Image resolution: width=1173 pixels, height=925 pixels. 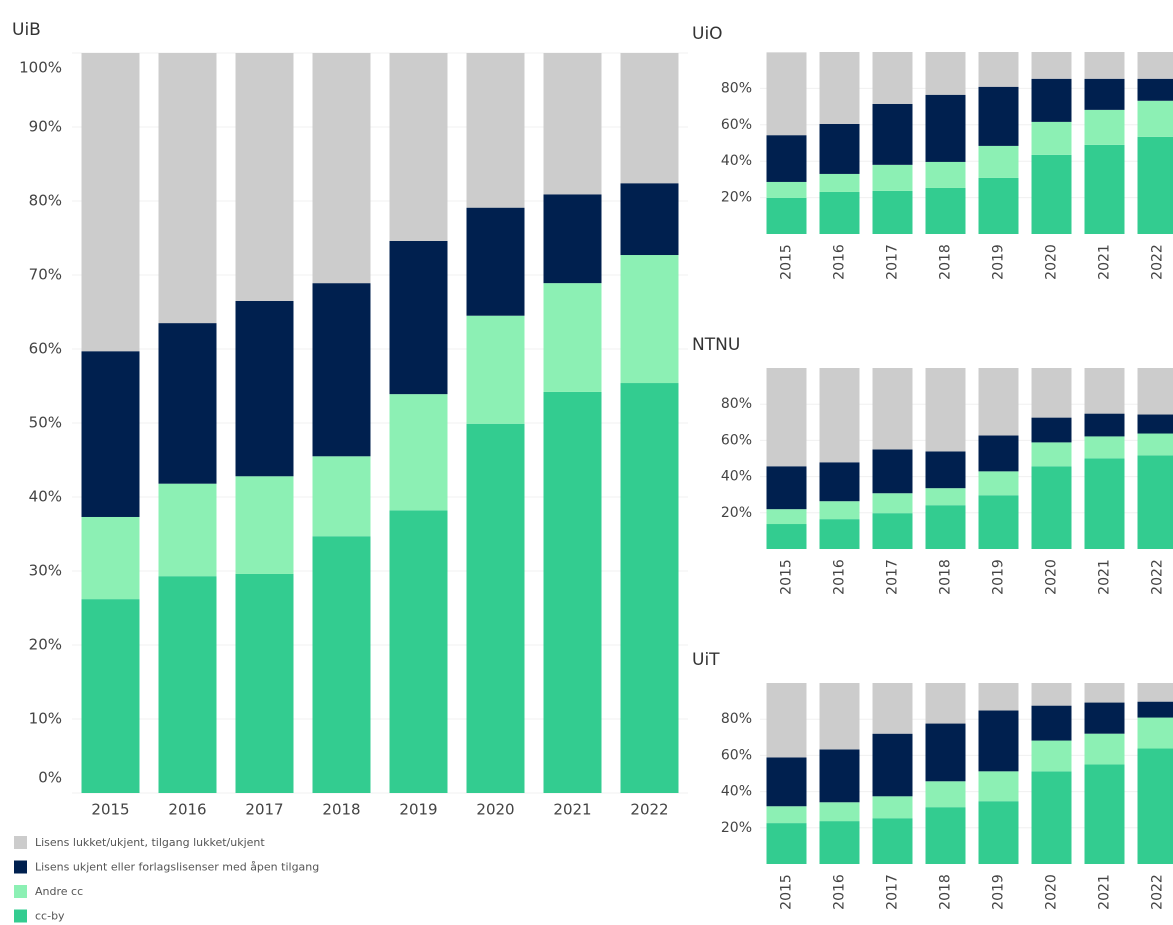 I want to click on x-tick-label: 2017, so click(x=893, y=577).